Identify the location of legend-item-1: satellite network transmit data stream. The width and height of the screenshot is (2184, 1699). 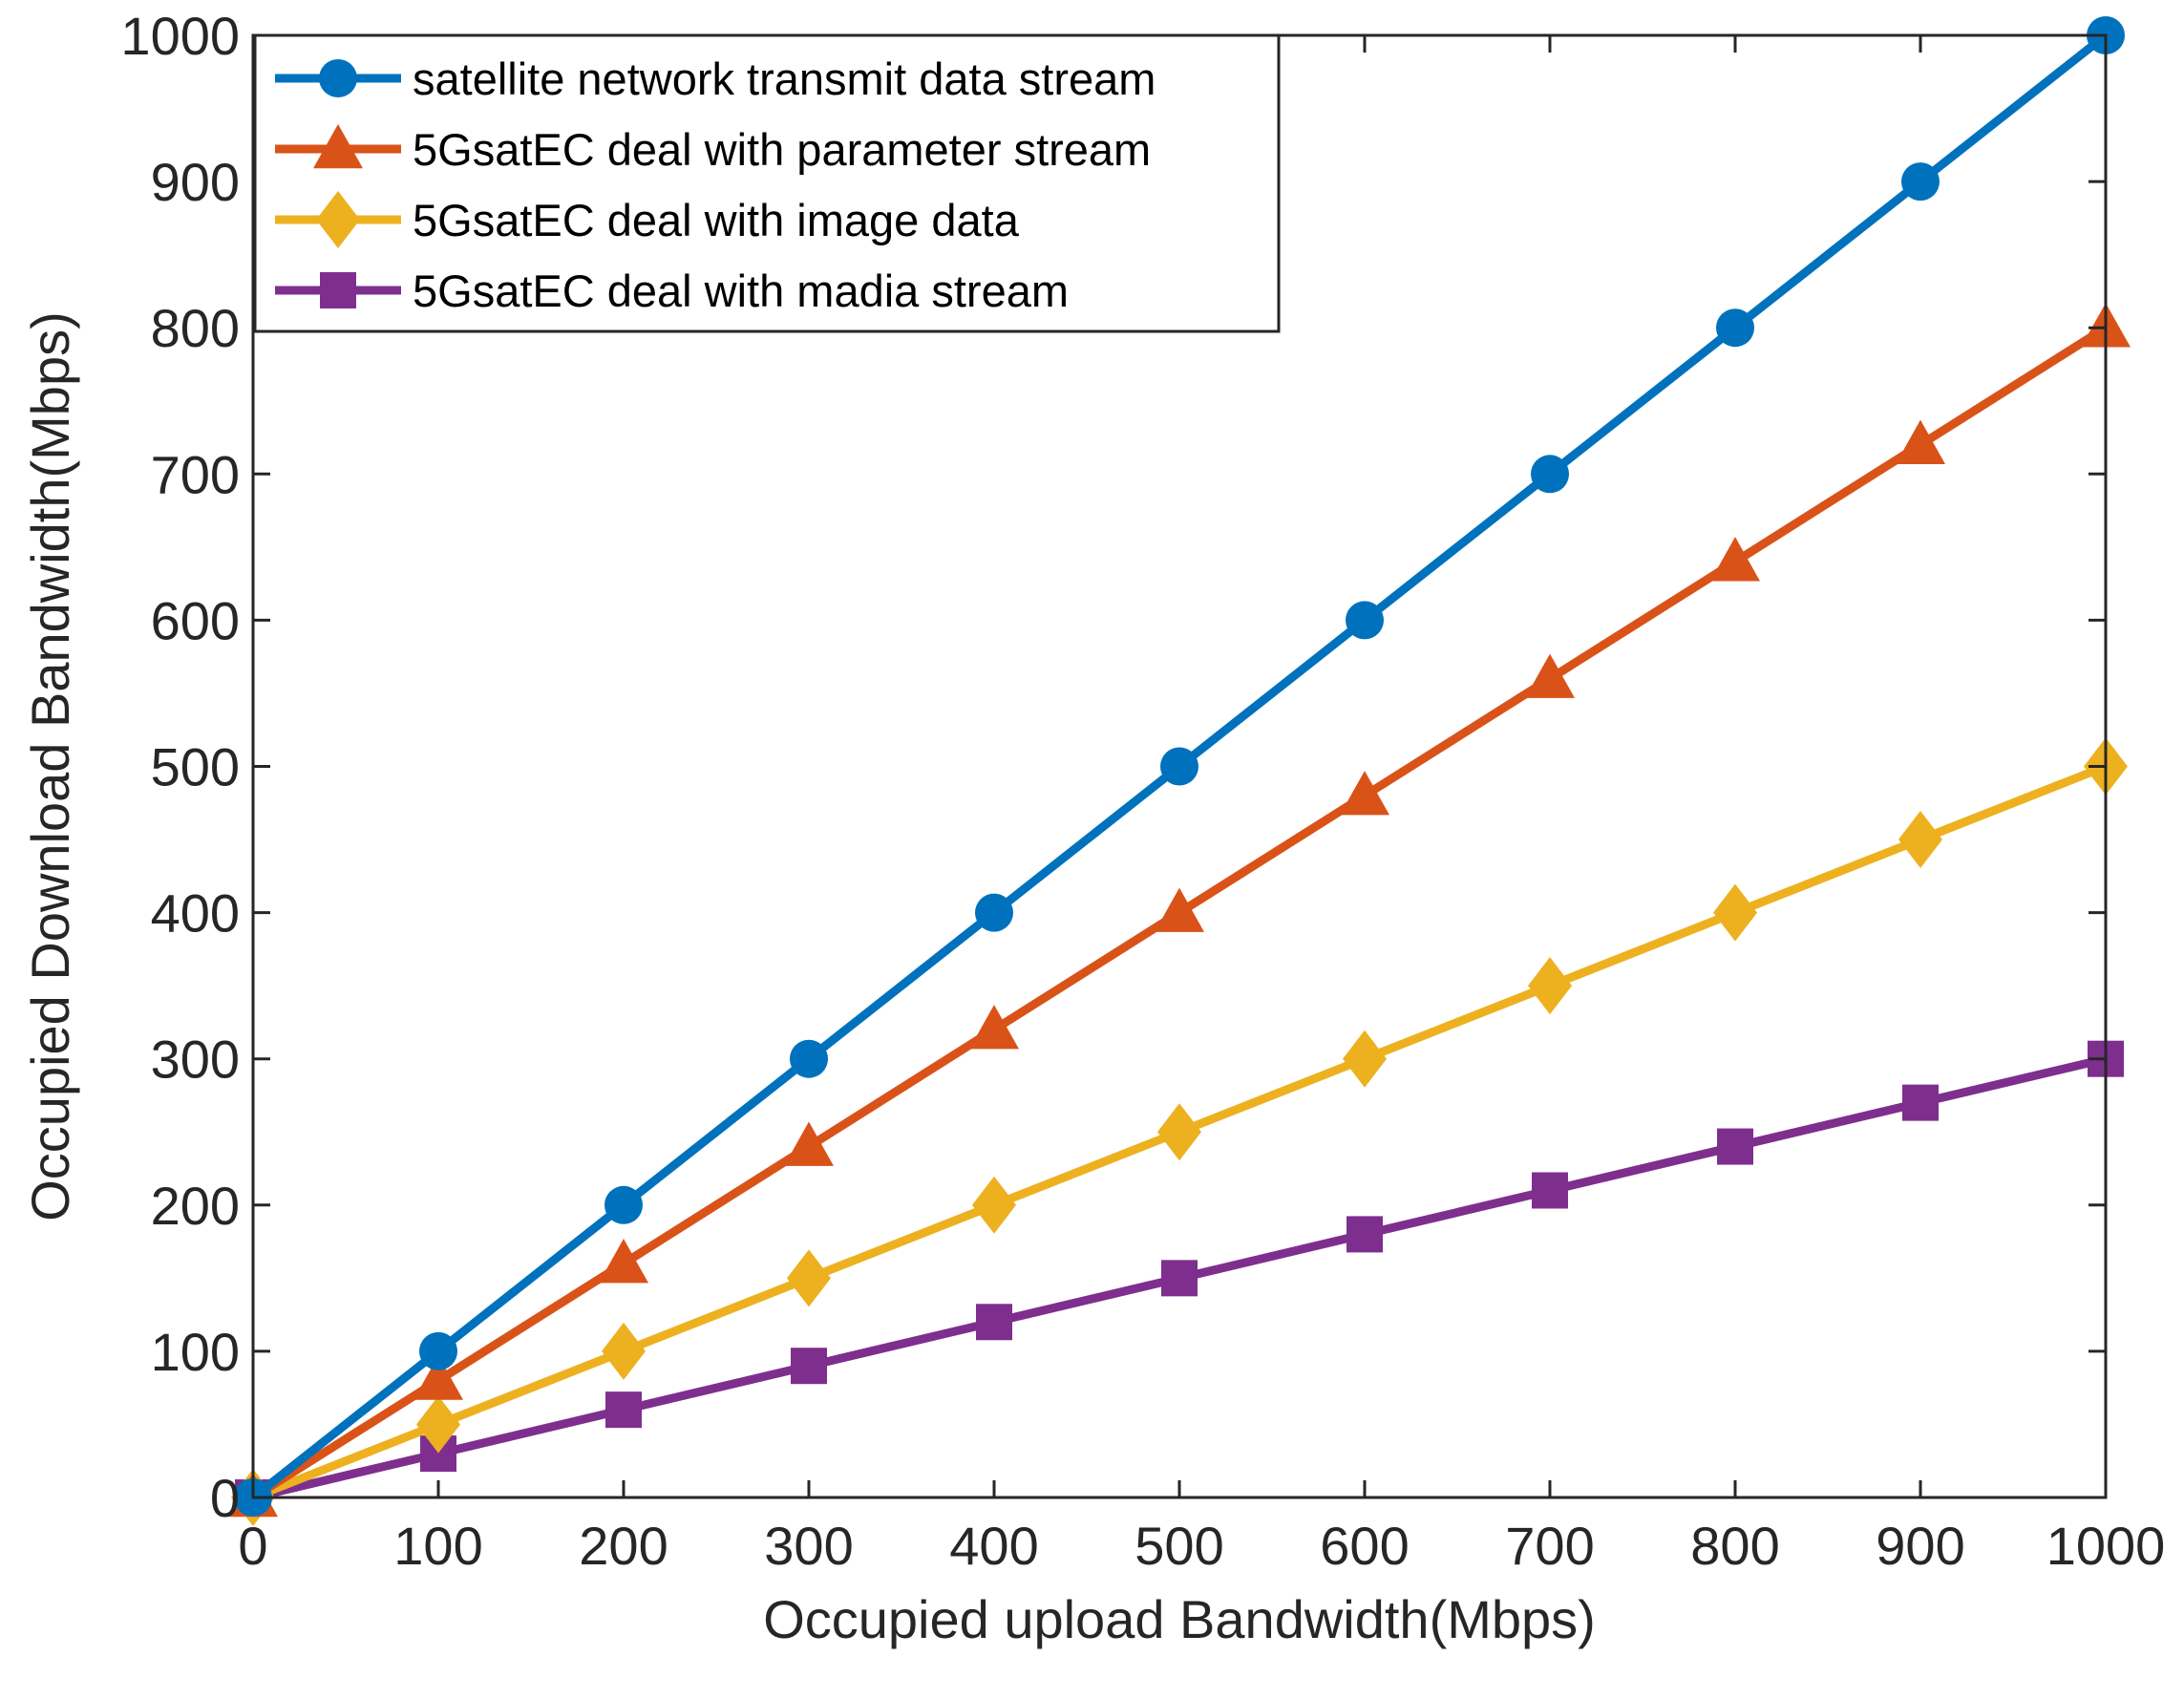
(716, 78).